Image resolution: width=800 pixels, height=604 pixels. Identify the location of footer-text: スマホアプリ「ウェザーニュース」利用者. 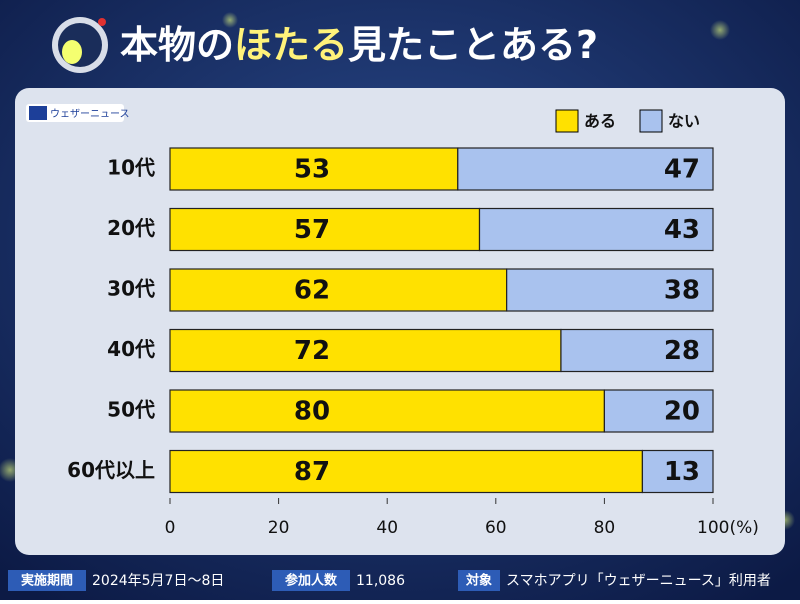
(638, 581).